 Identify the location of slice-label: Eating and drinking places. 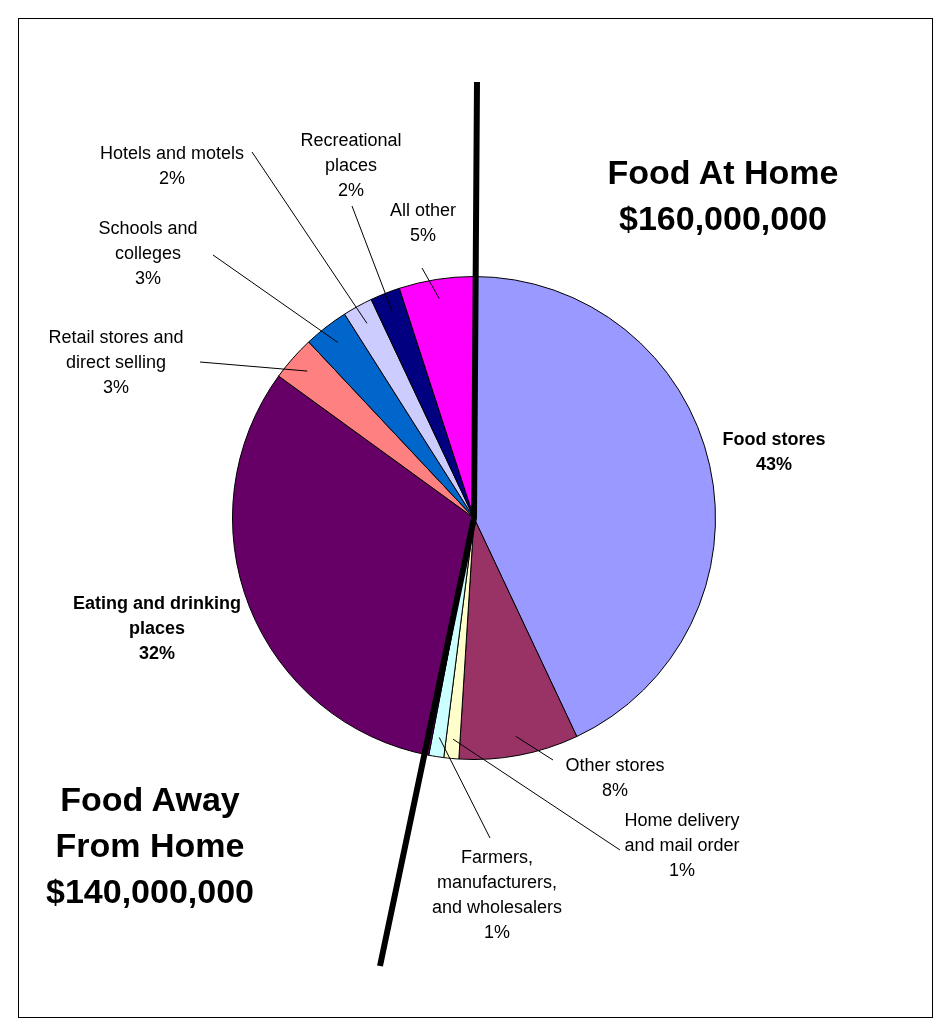
(157, 615).